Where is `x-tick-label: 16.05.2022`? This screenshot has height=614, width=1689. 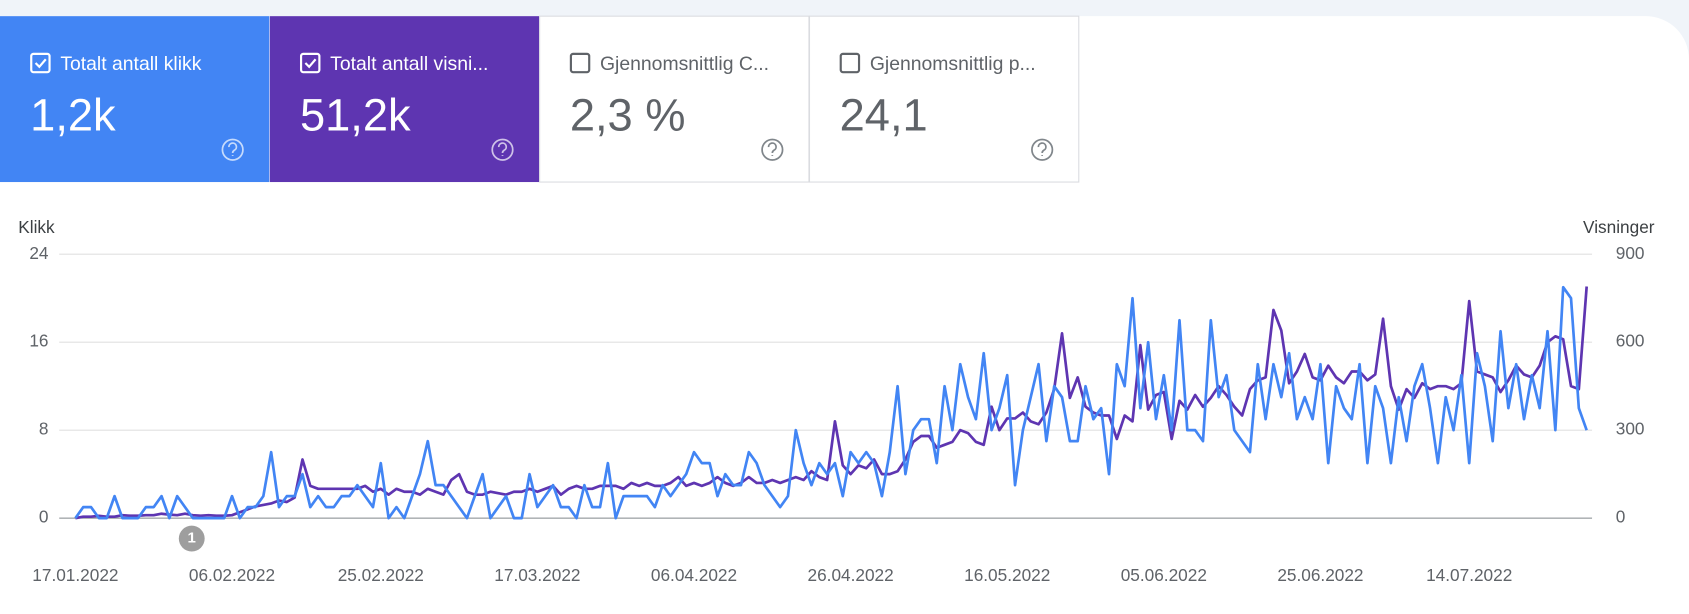 x-tick-label: 16.05.2022 is located at coordinates (1007, 575).